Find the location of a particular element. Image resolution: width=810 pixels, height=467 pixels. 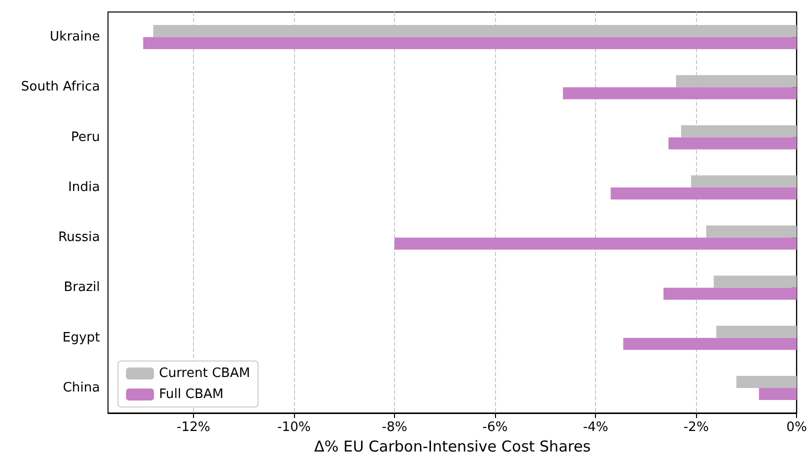

y-tick-label: Peru is located at coordinates (85, 137).